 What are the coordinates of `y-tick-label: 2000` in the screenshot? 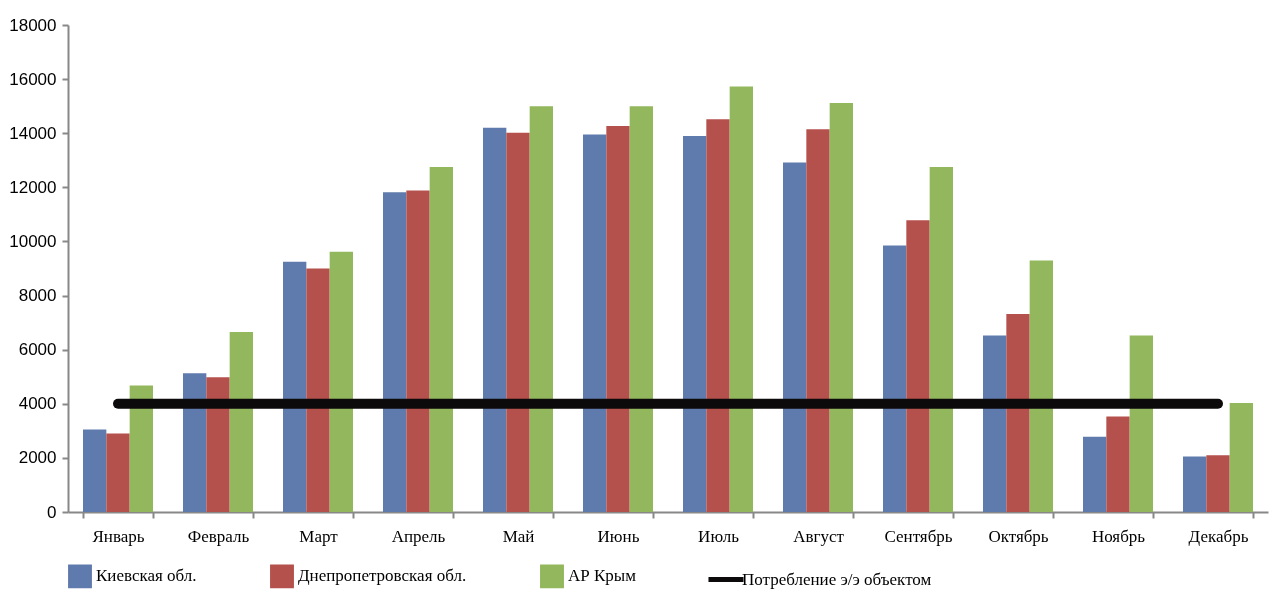 It's located at (37, 458).